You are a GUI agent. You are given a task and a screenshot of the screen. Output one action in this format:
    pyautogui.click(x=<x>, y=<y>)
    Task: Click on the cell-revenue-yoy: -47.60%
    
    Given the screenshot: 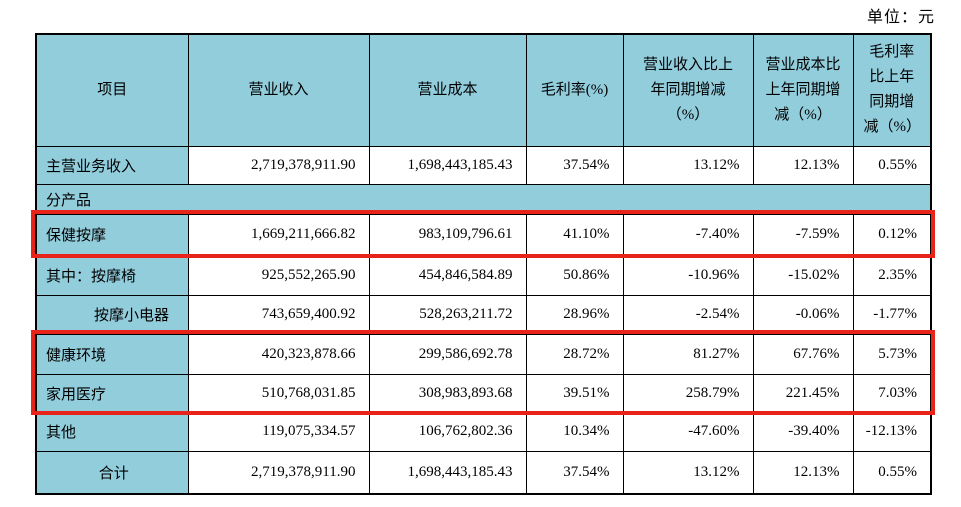 What is the action you would take?
    pyautogui.click(x=688, y=431)
    